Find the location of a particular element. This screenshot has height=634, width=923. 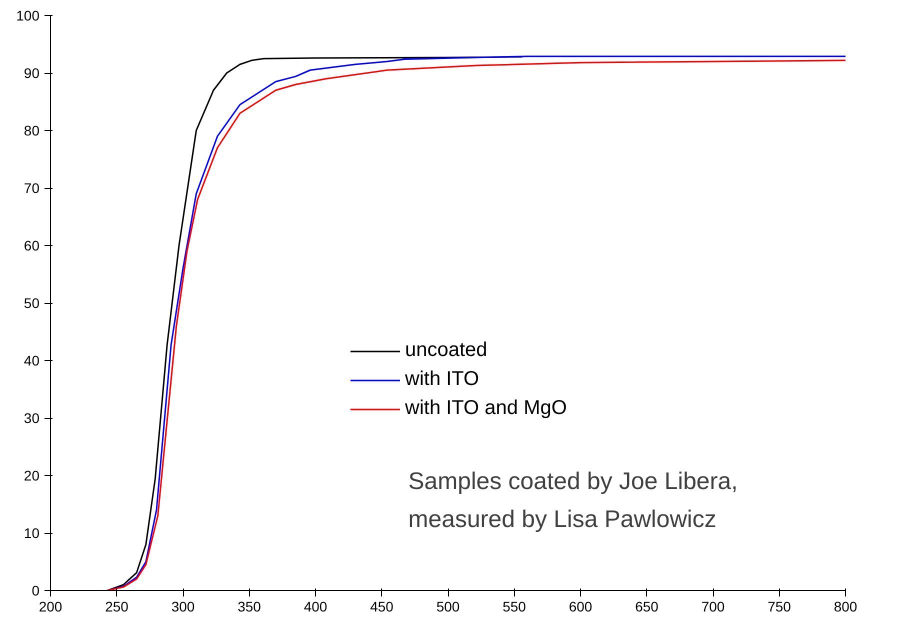

x-tick-label: 750 is located at coordinates (780, 606).